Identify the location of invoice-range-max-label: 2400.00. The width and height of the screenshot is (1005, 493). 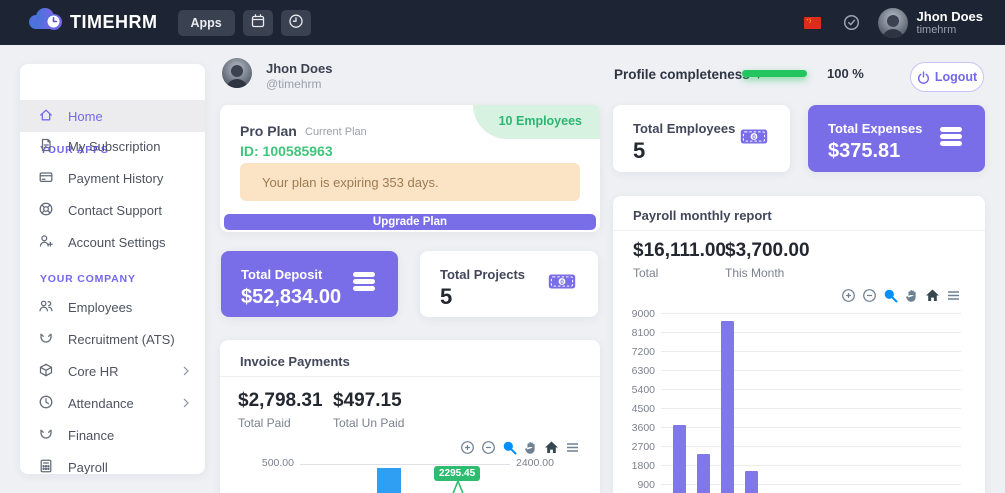
(535, 463).